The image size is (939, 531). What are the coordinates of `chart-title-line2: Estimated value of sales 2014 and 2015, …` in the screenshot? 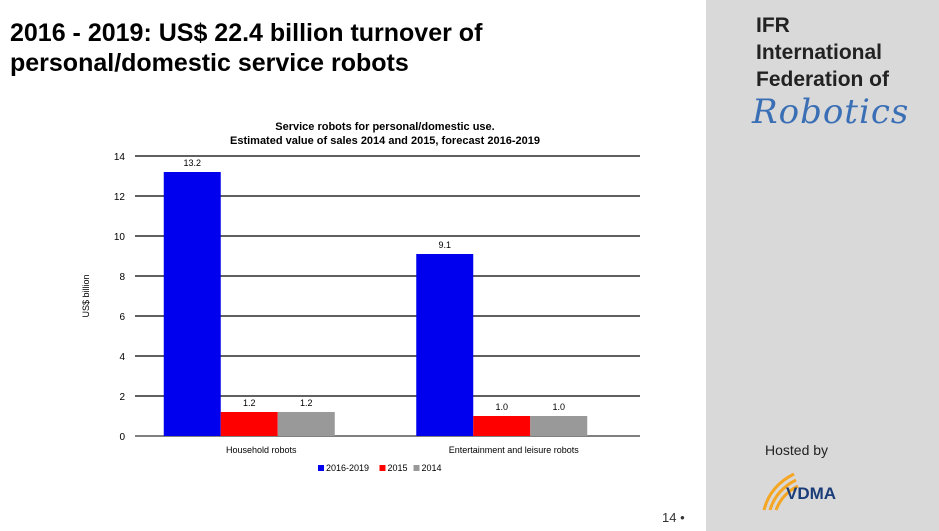 It's located at (385, 141).